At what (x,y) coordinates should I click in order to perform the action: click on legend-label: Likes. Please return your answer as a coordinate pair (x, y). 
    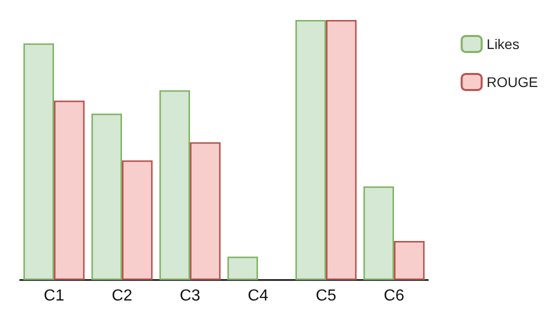
    Looking at the image, I should click on (503, 44).